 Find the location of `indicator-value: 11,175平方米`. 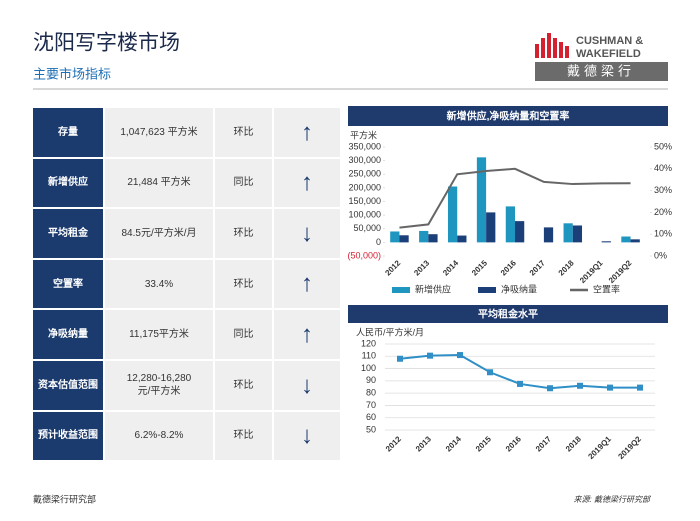

indicator-value: 11,175平方米 is located at coordinates (159, 334).